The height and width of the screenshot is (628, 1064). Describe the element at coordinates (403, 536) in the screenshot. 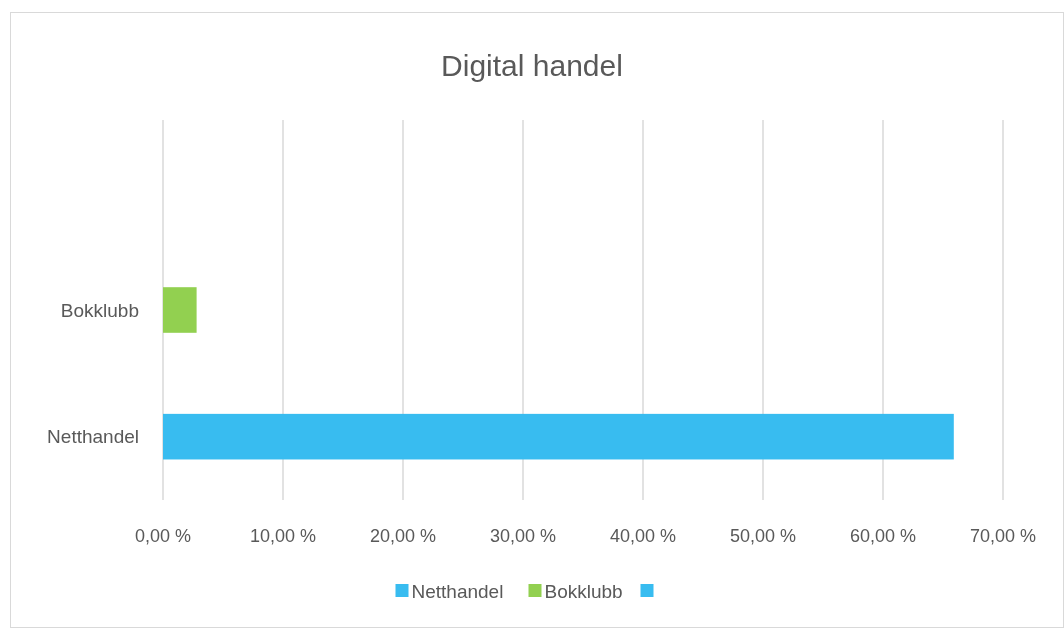

I see `x-tick-label: 20,00 %` at that location.